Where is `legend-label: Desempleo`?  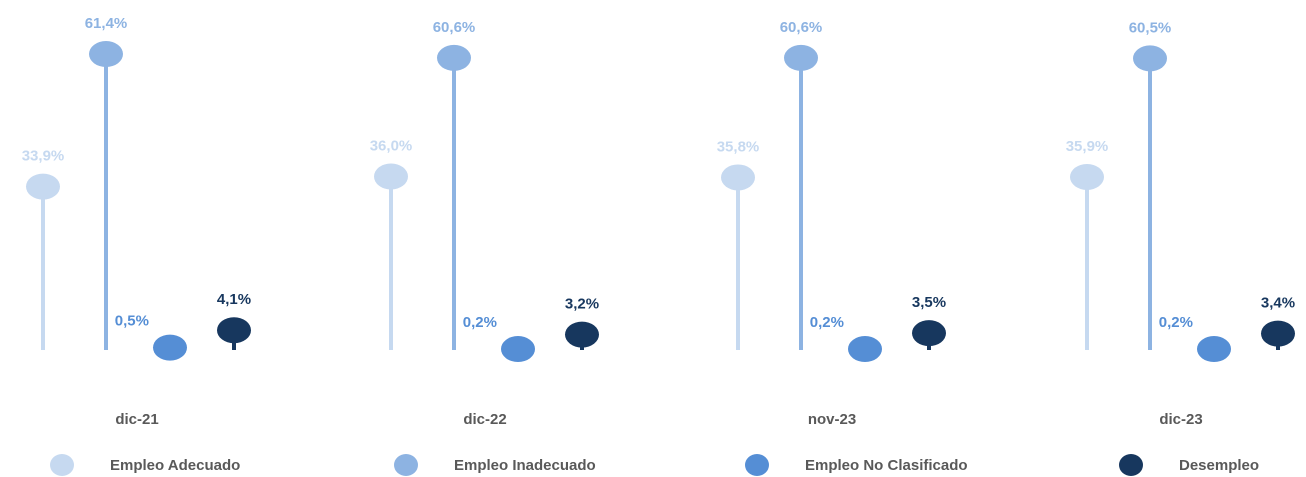
legend-label: Desempleo is located at coordinates (1219, 465).